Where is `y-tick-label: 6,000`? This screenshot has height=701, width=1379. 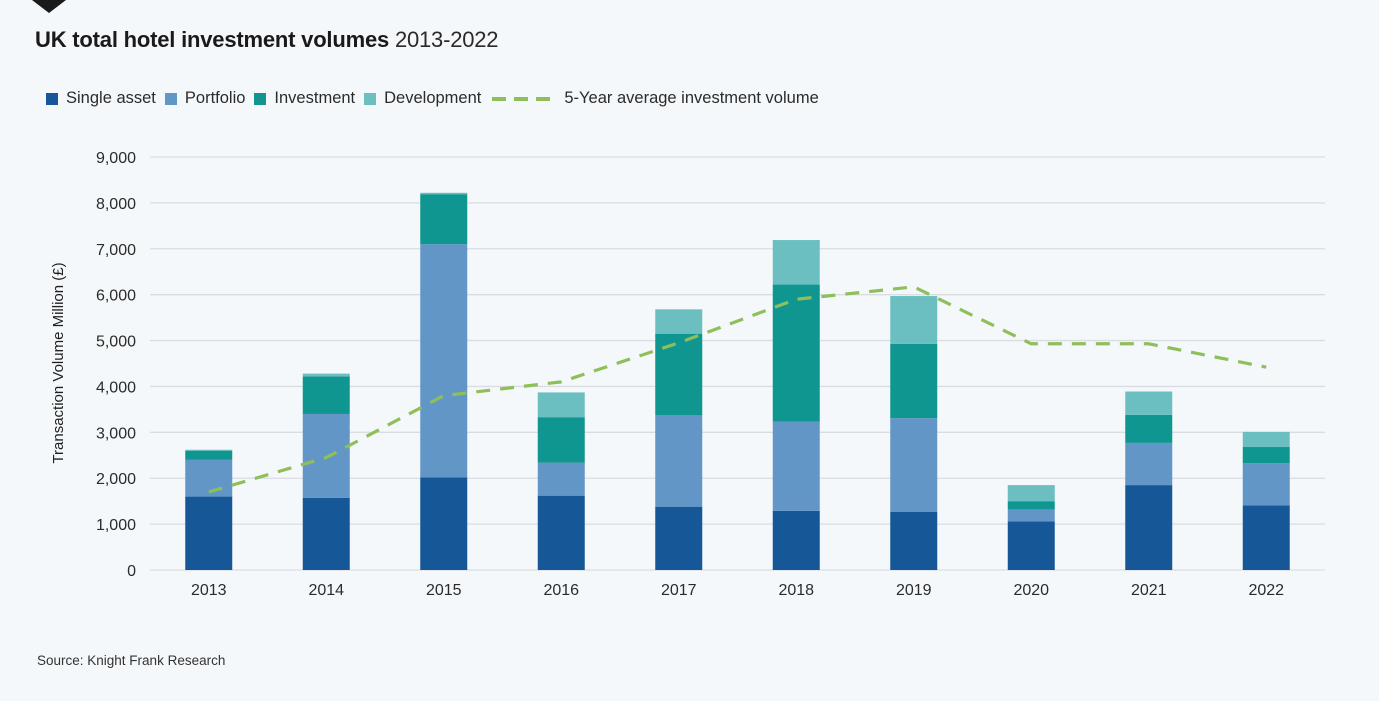
y-tick-label: 6,000 is located at coordinates (116, 296).